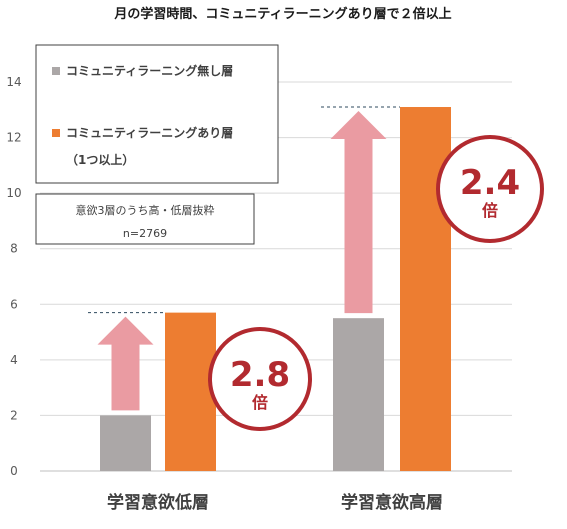  What do you see at coordinates (260, 375) in the screenshot?
I see `ratio-value-low: 2.8` at bounding box center [260, 375].